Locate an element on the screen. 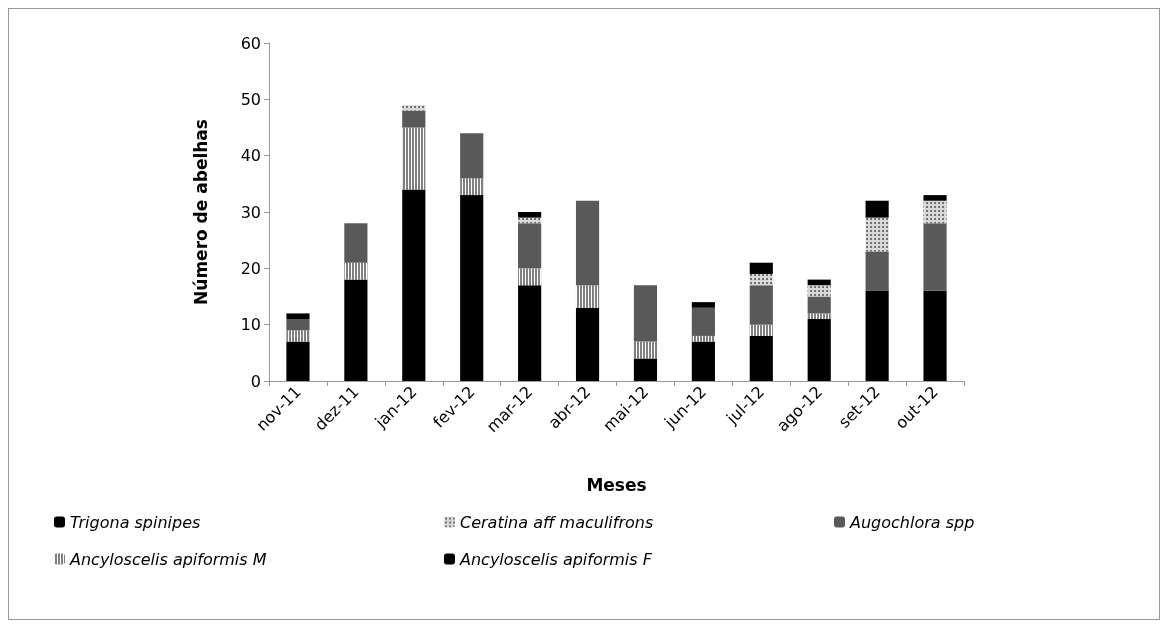  y-tick-label: 60 is located at coordinates (250, 43).